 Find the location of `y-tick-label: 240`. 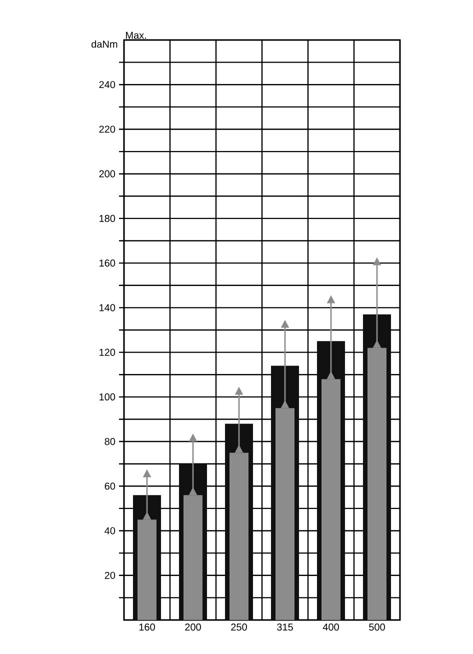

y-tick-label: 240 is located at coordinates (107, 84).